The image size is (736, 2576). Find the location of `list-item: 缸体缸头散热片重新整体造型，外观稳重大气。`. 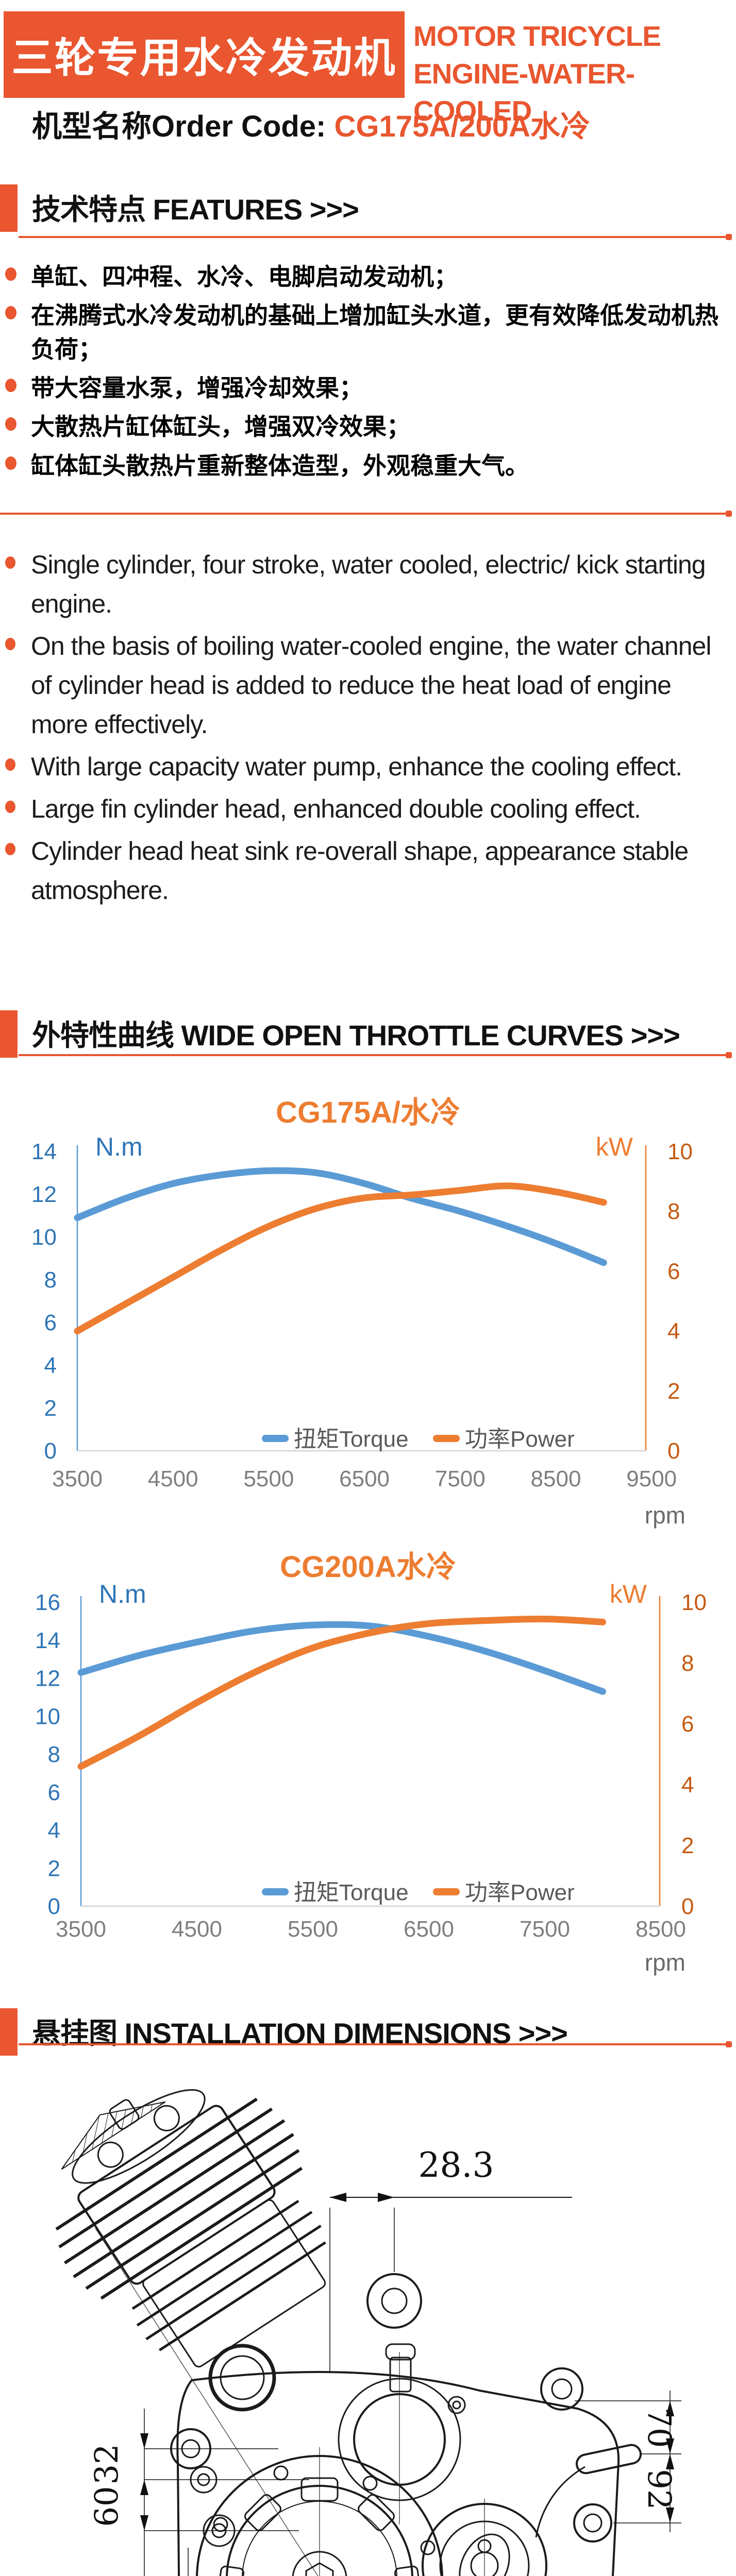

list-item: 缸体缸头散热片重新整体造型，外观稳重大气。 is located at coordinates (367, 466).